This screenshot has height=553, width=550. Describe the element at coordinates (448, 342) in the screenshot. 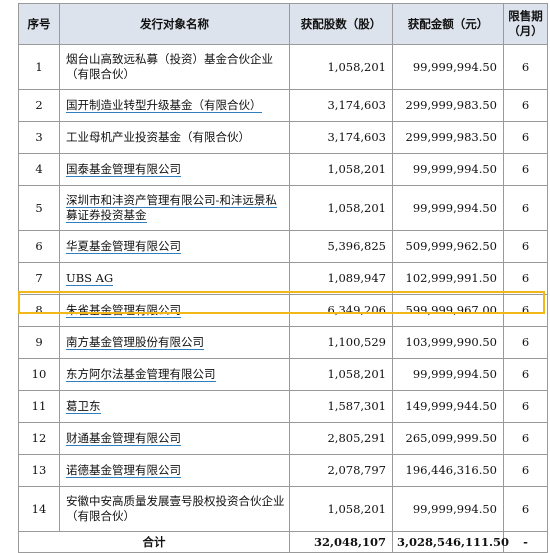

I see `row-amount: 103,999,990.50` at that location.